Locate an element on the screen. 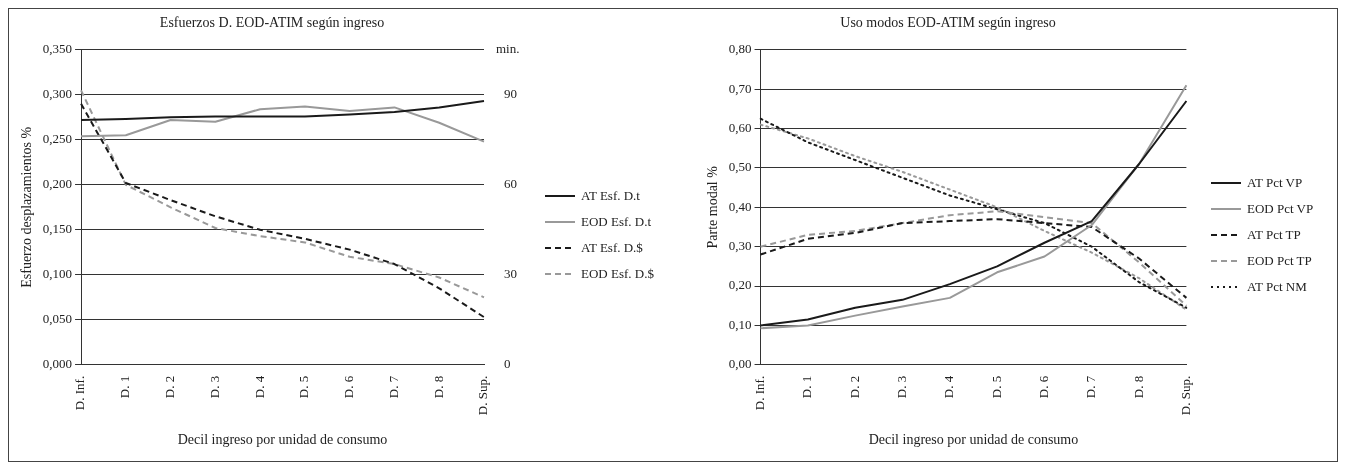 The height and width of the screenshot is (471, 1348). legend-label: AT Esf. D.$ is located at coordinates (612, 248).